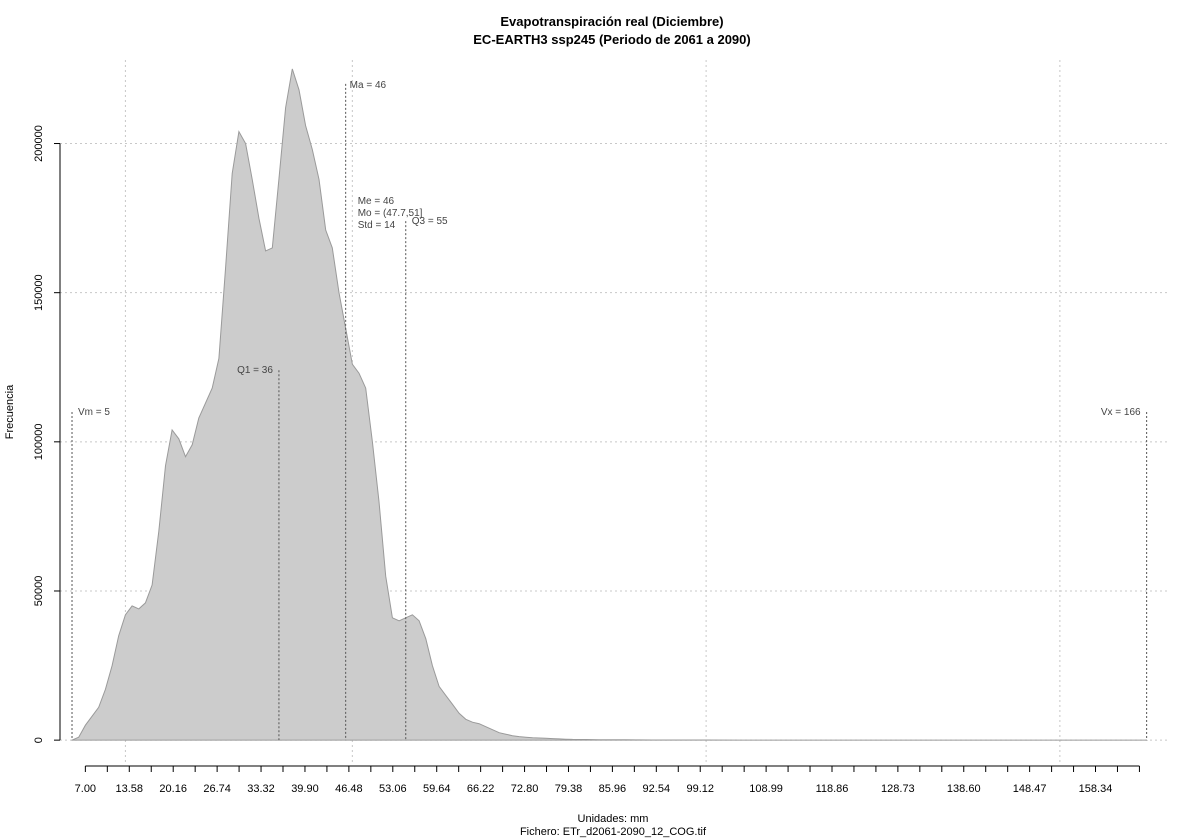 The image size is (1200, 840). Describe the element at coordinates (255, 370) in the screenshot. I see `marker-label-1: Q1 = 36` at that location.